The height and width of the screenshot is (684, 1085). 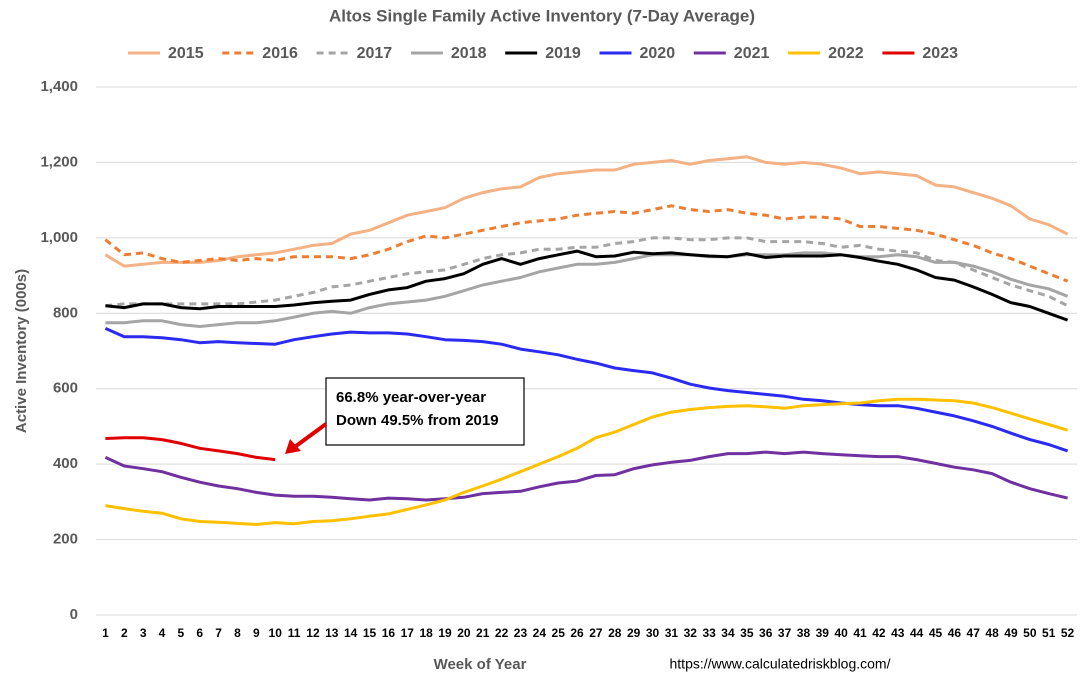 What do you see at coordinates (672, 633) in the screenshot?
I see `x-tick-label: 31` at bounding box center [672, 633].